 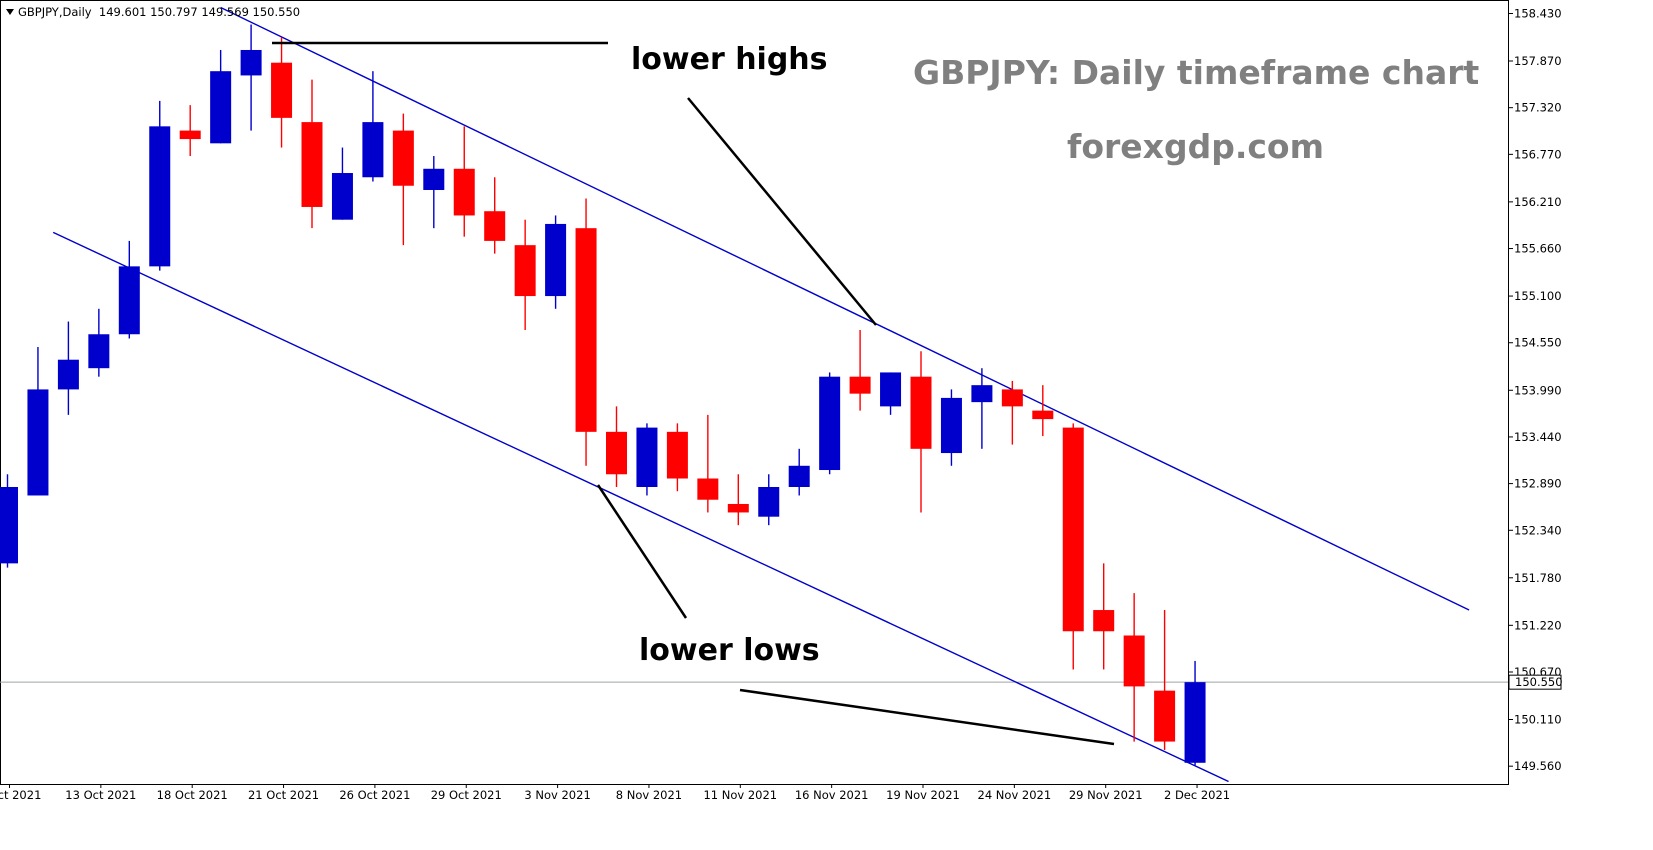 What do you see at coordinates (1538, 249) in the screenshot?
I see `y-tick-label: 155.660` at bounding box center [1538, 249].